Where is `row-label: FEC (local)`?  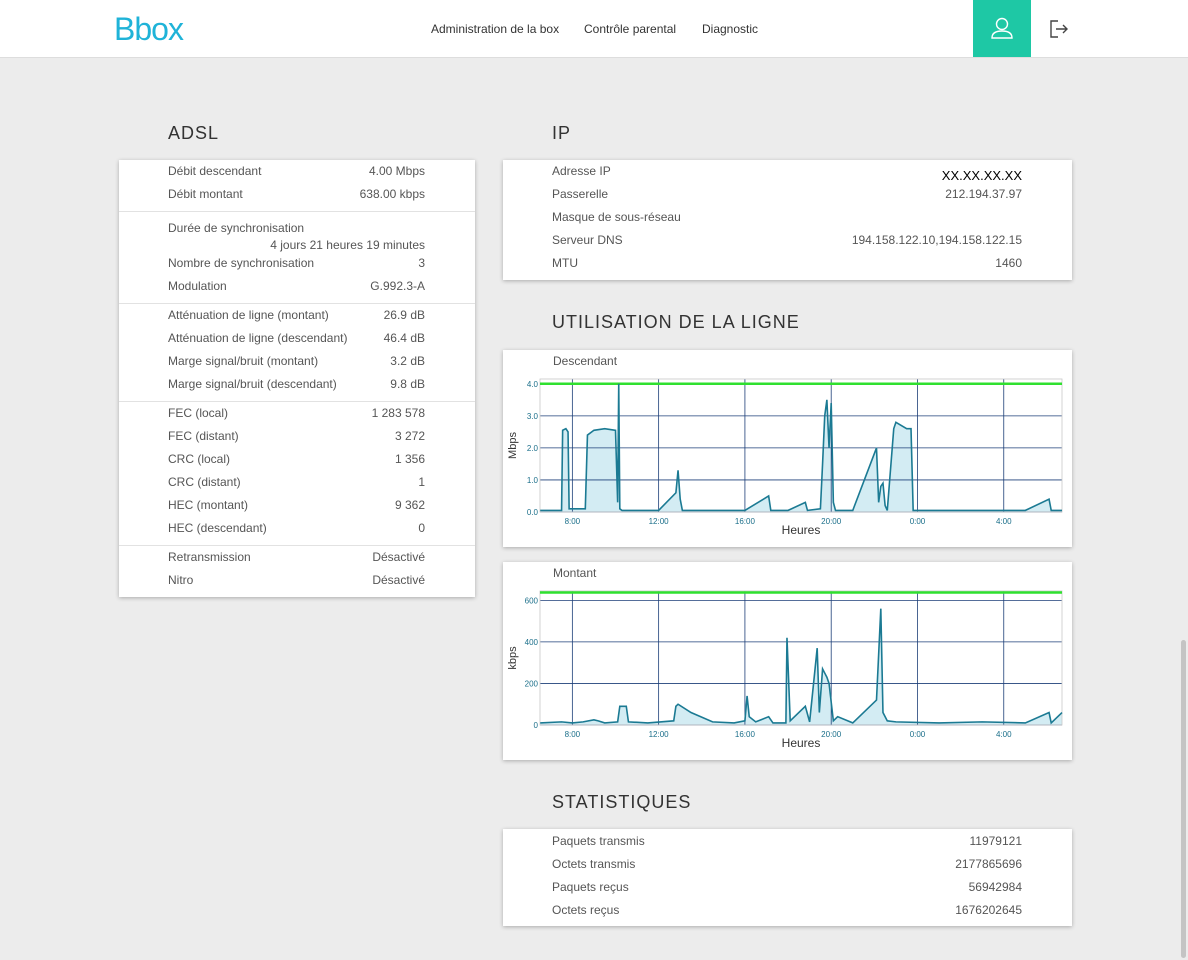 row-label: FEC (local) is located at coordinates (198, 413).